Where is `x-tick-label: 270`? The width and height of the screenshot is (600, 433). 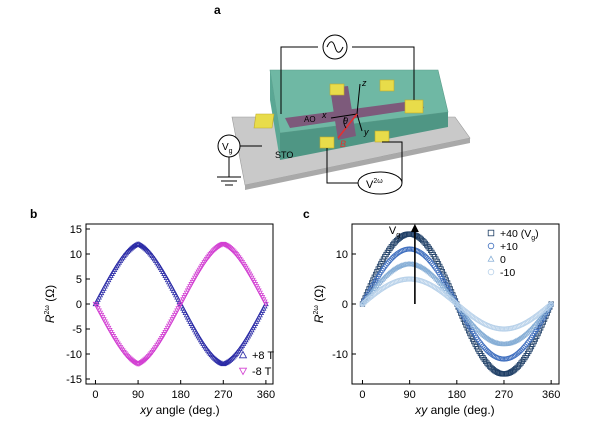 x-tick-label: 270 is located at coordinates (223, 395).